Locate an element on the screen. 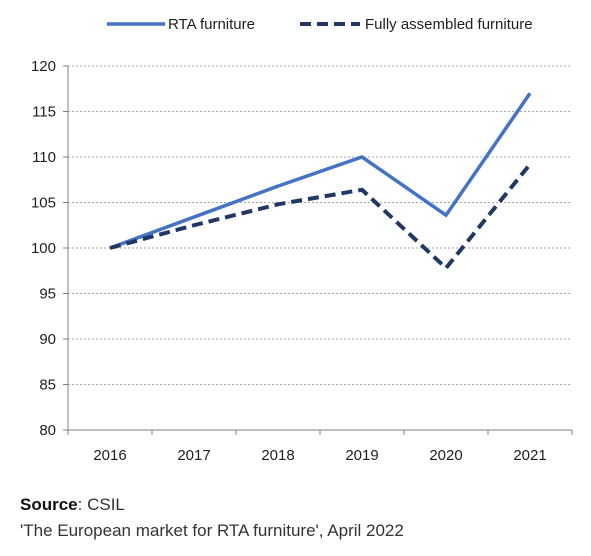 The image size is (591, 556). source-value: : CSIL is located at coordinates (101, 504).